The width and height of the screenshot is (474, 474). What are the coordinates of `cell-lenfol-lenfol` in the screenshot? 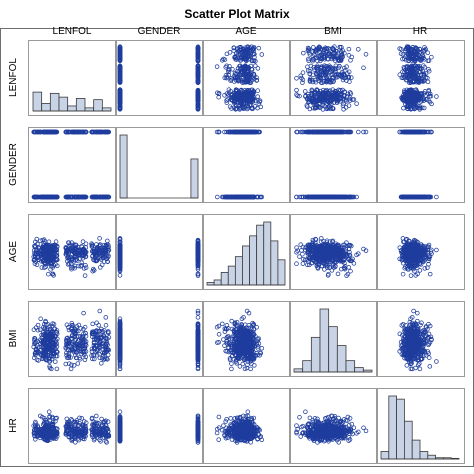 It's located at (72, 78).